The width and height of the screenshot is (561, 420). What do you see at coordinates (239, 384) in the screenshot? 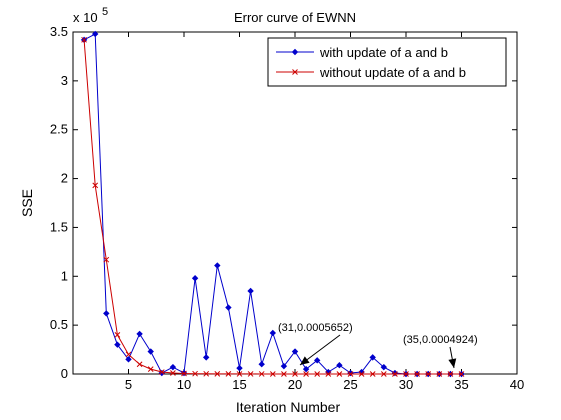
I see `x-tick-label: 15` at bounding box center [239, 384].